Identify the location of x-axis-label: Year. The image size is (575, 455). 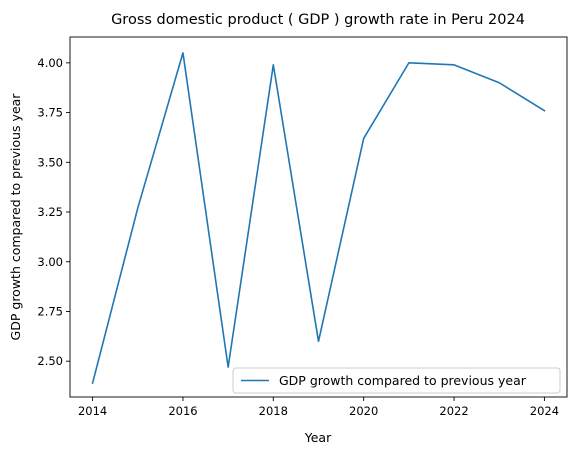
(318, 437).